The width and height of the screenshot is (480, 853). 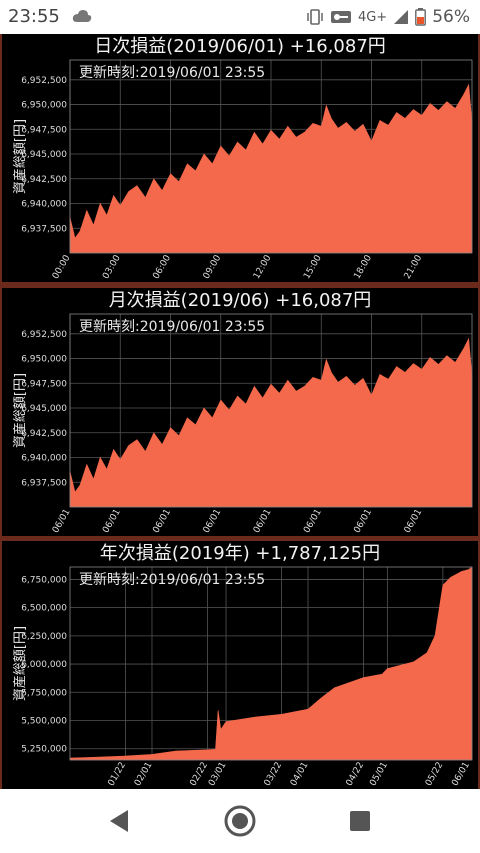 What do you see at coordinates (263, 267) in the screenshot?
I see `x-tick-label: 12:00` at bounding box center [263, 267].